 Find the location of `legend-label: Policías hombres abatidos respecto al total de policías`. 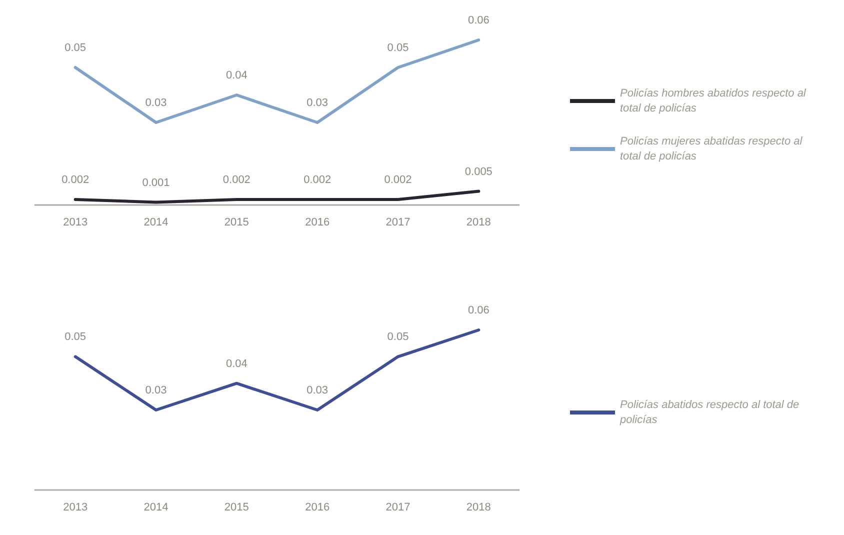

legend-label: Policías hombres abatidos respecto al total de policías is located at coordinates (714, 101).